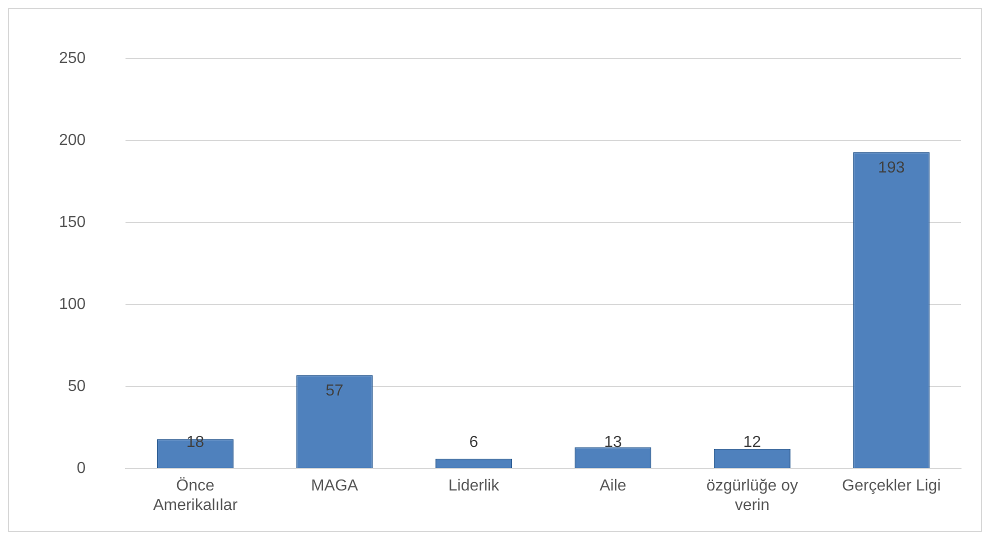  I want to click on x-tick-label: özgürlüğe oy verin, so click(752, 496).